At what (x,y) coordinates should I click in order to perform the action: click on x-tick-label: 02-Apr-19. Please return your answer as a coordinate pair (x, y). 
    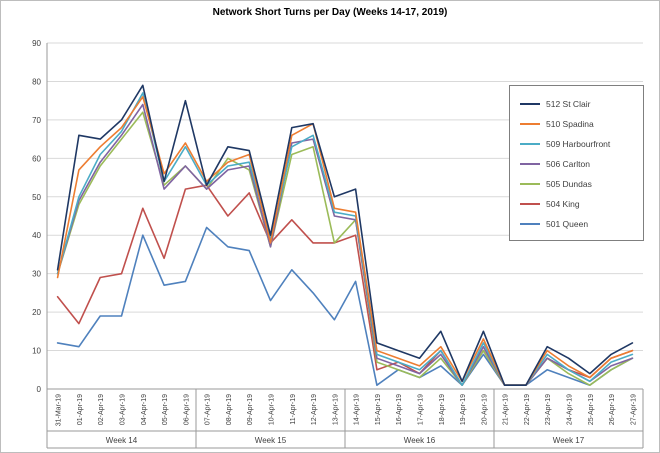
    Looking at the image, I should click on (101, 409).